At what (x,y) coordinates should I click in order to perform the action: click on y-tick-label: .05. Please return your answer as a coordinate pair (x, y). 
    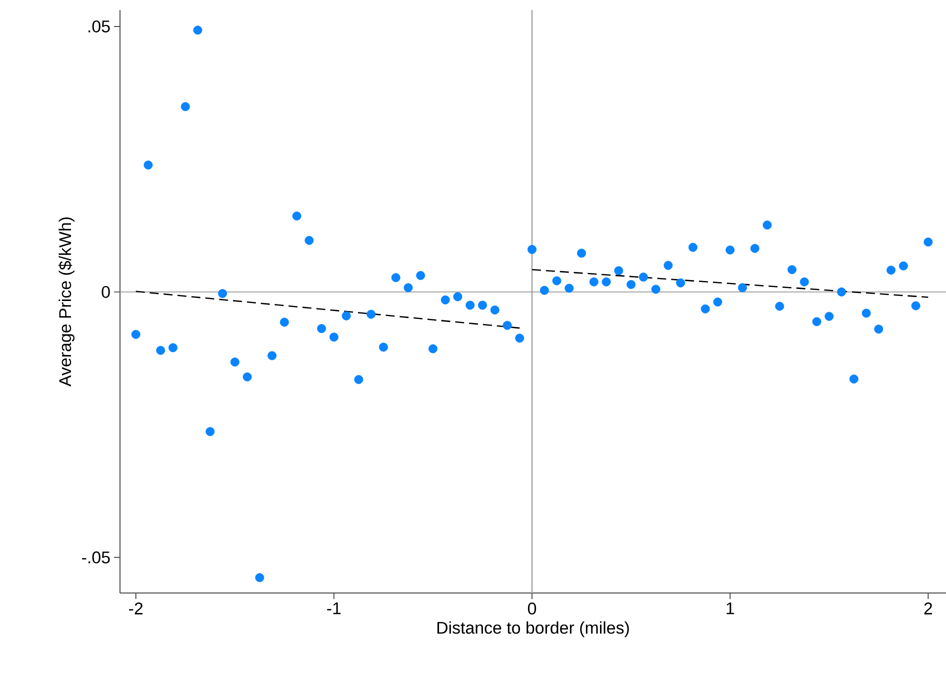
    Looking at the image, I should click on (99, 26).